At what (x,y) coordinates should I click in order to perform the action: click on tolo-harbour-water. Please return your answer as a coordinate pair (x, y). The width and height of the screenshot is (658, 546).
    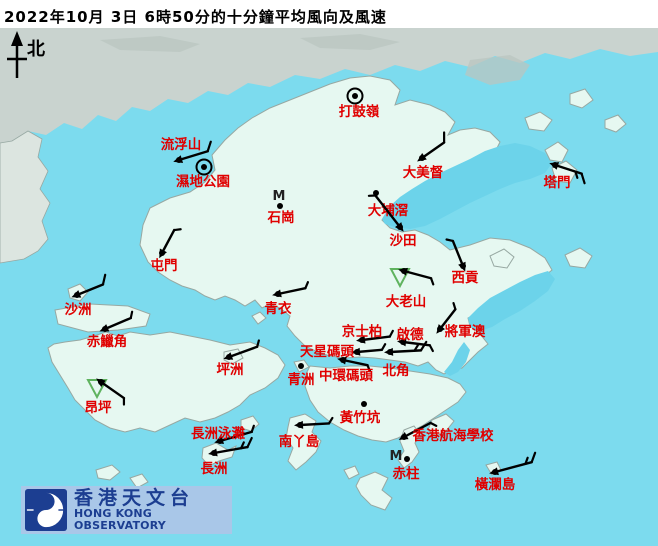
    Looking at the image, I should click on (467, 186).